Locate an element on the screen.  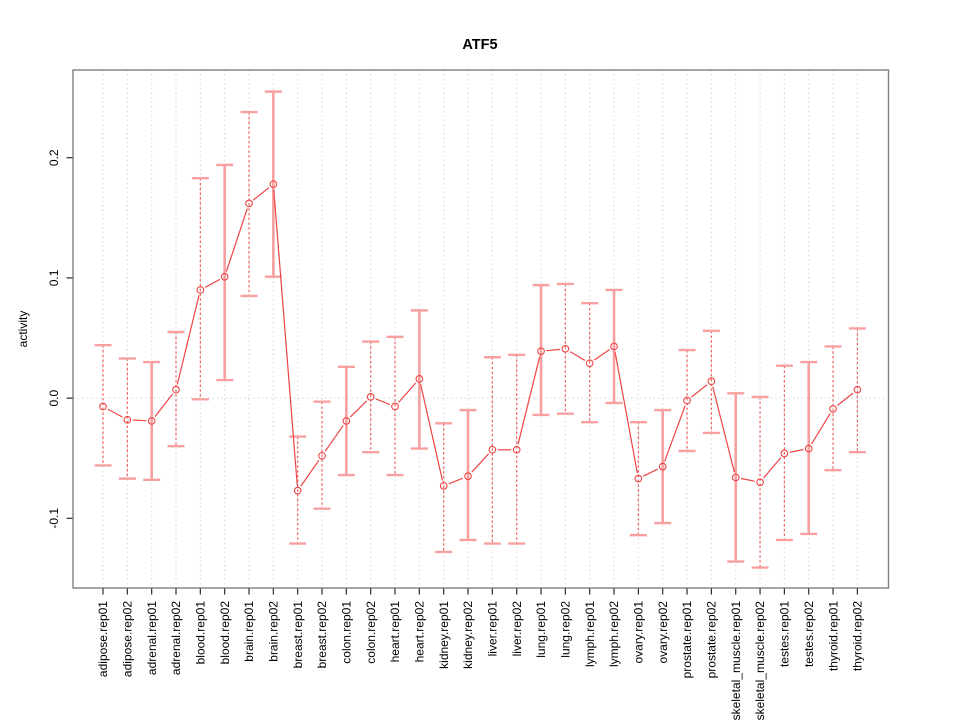
y-tick-label: 0.0 is located at coordinates (54, 397).